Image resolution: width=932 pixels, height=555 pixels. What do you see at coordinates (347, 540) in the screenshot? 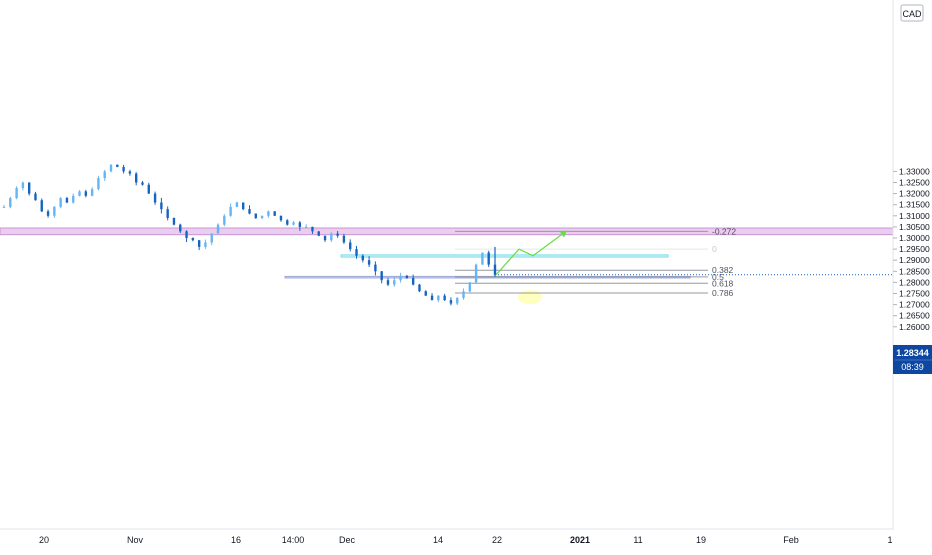
I see `time-tick-label: Dec` at bounding box center [347, 540].